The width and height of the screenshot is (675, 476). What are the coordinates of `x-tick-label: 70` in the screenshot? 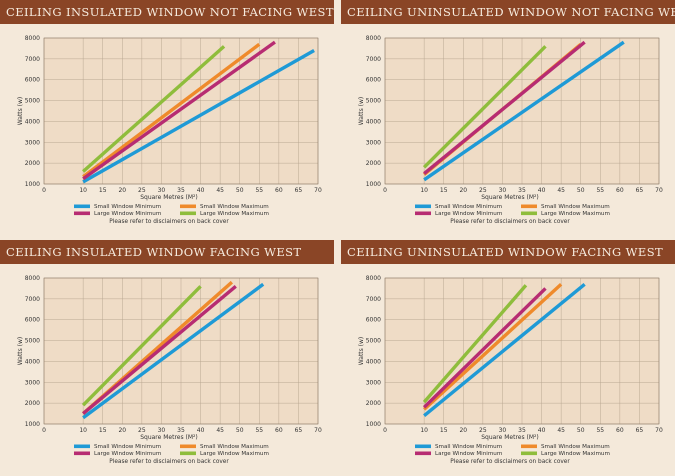 It's located at (659, 190).